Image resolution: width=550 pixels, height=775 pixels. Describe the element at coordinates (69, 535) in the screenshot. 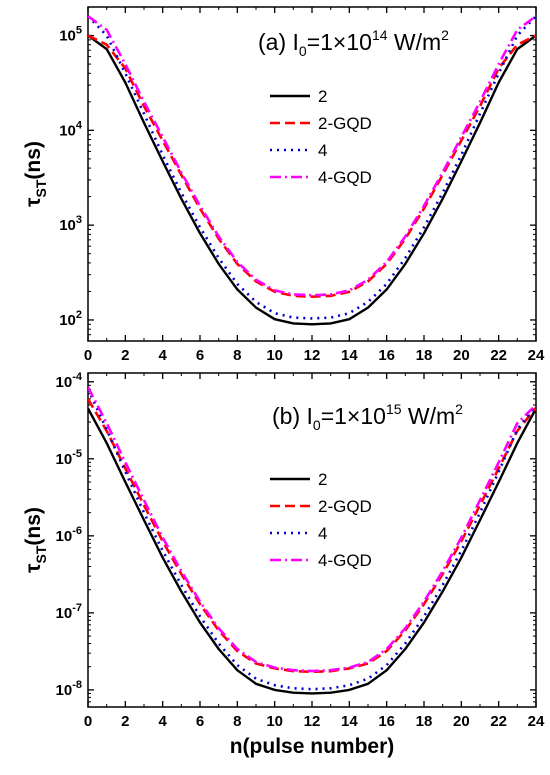

I see `y-tick-label: 10⁻⁶` at that location.